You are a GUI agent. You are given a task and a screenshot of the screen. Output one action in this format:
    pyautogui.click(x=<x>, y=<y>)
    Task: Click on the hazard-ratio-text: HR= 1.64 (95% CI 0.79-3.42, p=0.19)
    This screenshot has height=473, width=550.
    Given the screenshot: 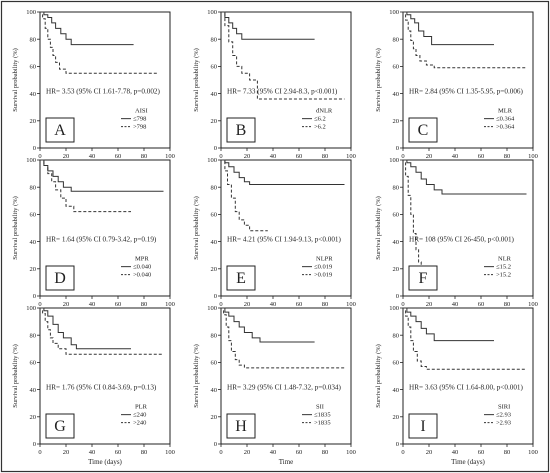 What is the action you would take?
    pyautogui.click(x=101, y=240)
    